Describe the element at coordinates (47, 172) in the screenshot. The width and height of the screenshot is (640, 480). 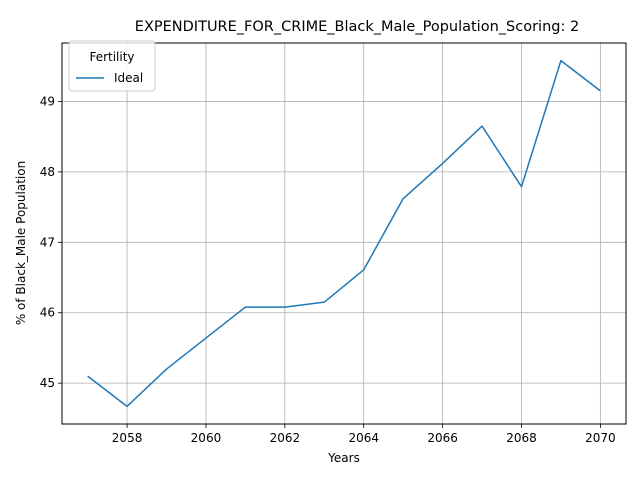
I see `y-tick-label: 48` at that location.